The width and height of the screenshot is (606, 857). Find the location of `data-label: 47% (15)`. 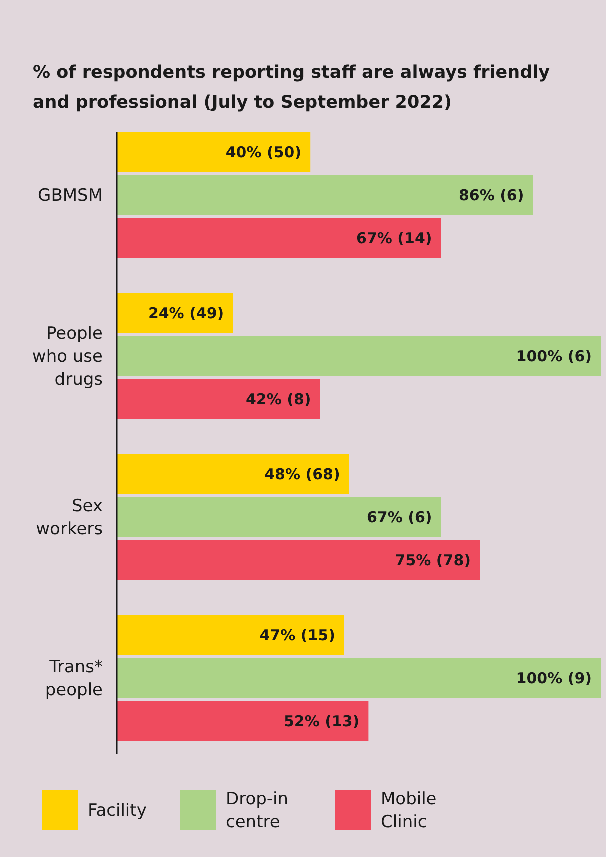

data-label: 47% (15) is located at coordinates (298, 635).